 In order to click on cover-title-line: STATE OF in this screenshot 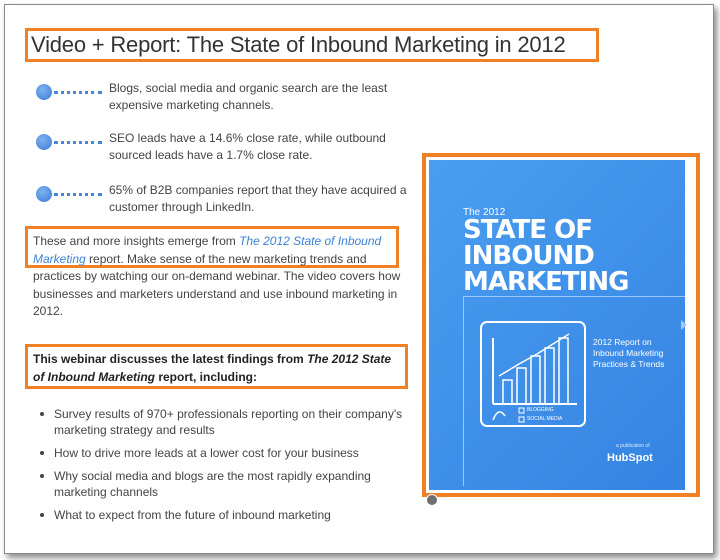, I will do `click(528, 230)`.